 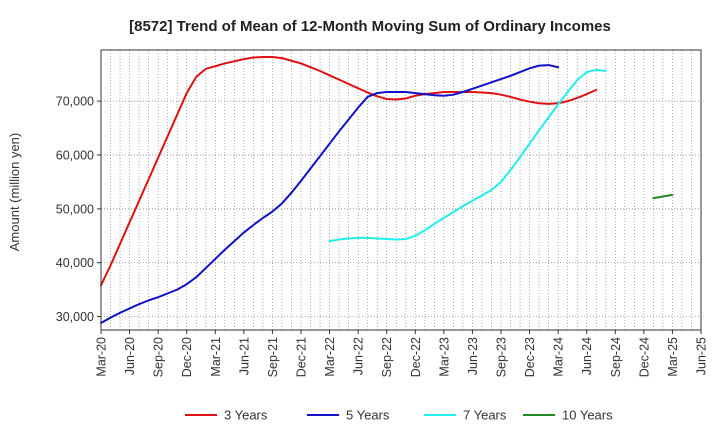 I want to click on legend-label-7-years: 7 Years, so click(x=485, y=415).